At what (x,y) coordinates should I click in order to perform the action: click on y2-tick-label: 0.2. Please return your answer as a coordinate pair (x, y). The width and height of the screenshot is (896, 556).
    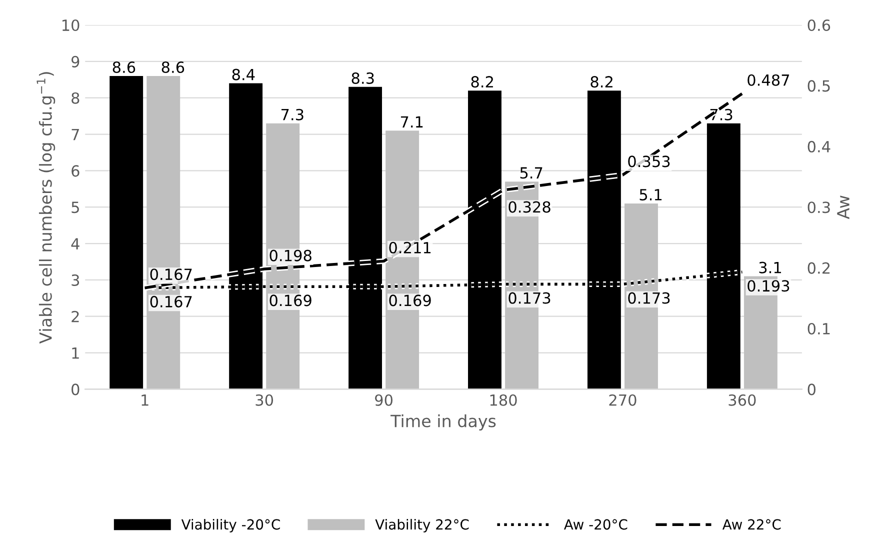
    Looking at the image, I should click on (819, 268).